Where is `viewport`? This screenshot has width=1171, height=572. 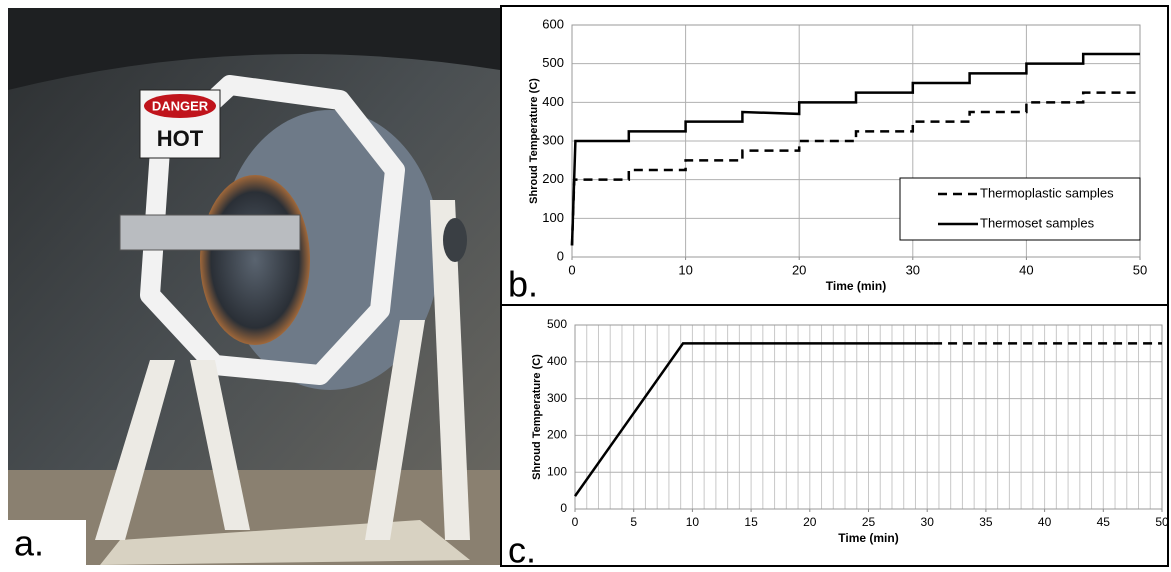
viewport is located at coordinates (255, 260).